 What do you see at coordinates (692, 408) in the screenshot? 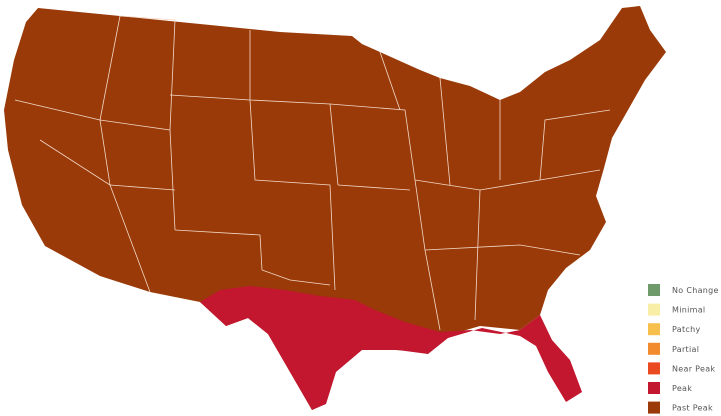
I see `legend-label: Past Peak` at bounding box center [692, 408].